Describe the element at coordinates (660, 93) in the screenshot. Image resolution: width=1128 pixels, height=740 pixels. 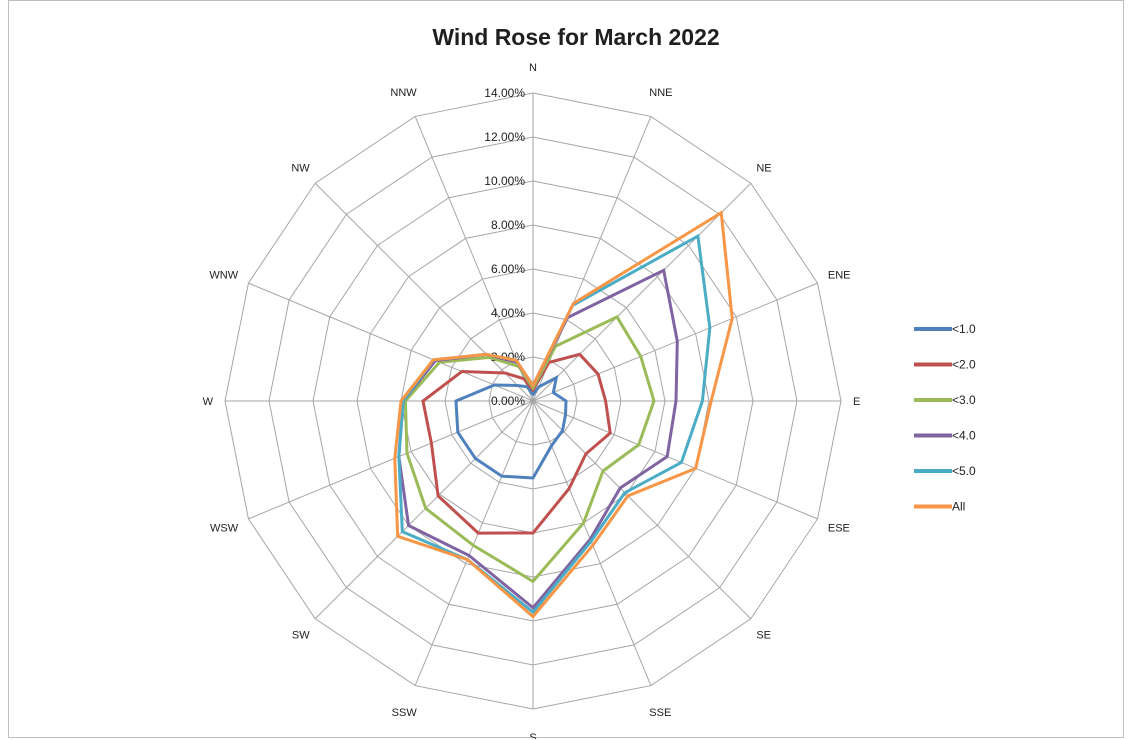
I see `direction-label-nne: NNE` at that location.